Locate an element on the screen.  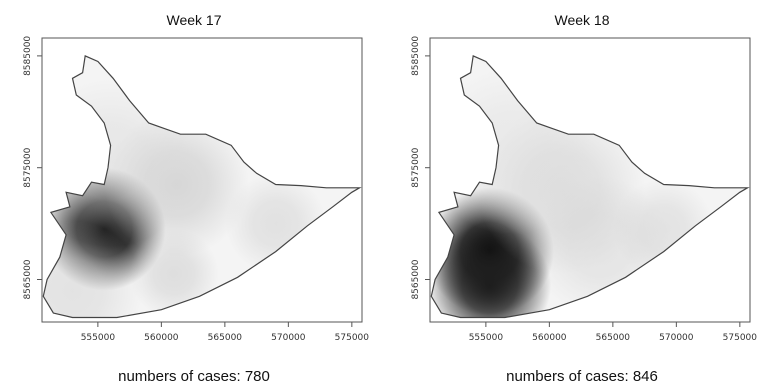
panel-title: Week 17 is located at coordinates (194, 20).